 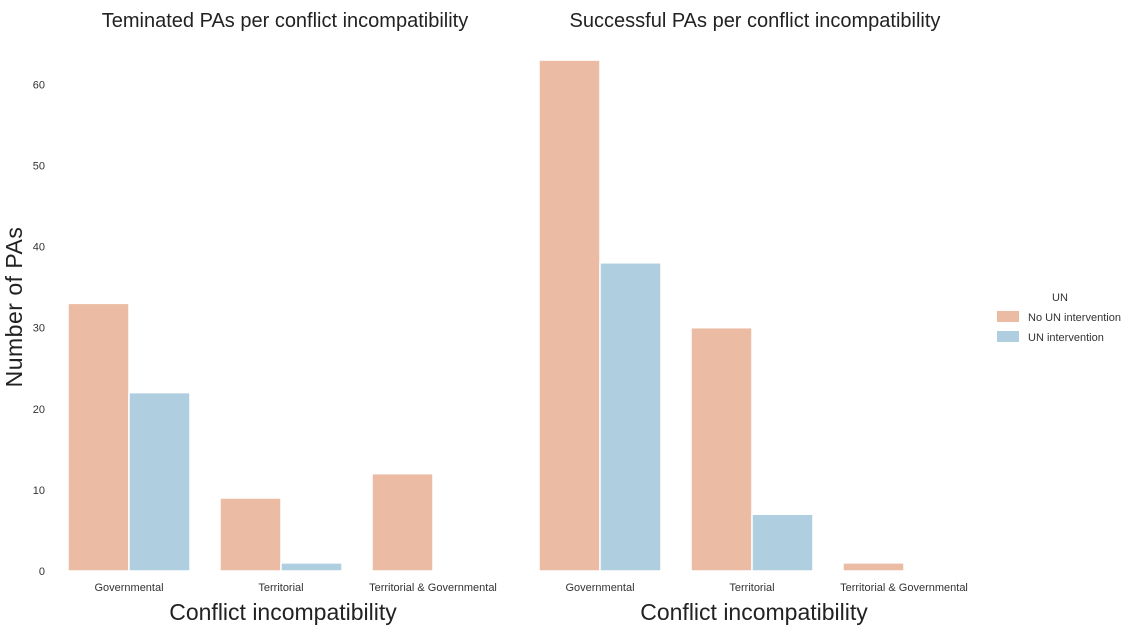 I want to click on legend-title: UN, so click(x=1060, y=298).